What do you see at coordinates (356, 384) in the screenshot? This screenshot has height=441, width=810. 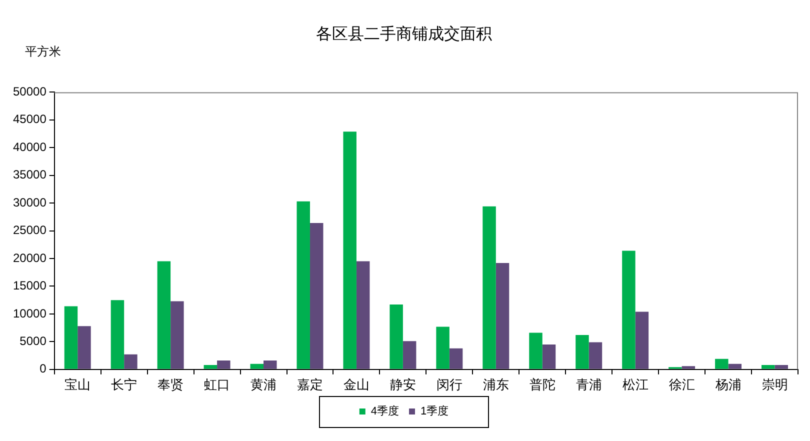 I see `x-tick-label: 金山` at bounding box center [356, 384].